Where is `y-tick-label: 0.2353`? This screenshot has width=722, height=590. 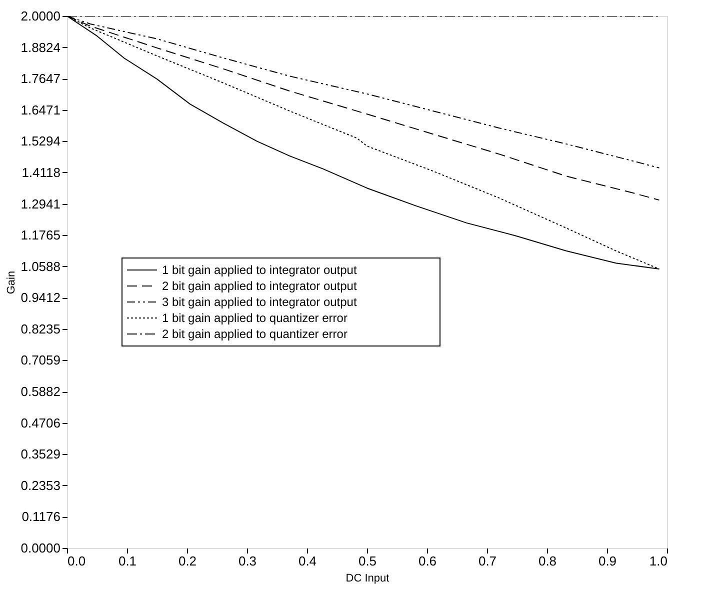
y-tick-label: 0.2353 is located at coordinates (40, 485).